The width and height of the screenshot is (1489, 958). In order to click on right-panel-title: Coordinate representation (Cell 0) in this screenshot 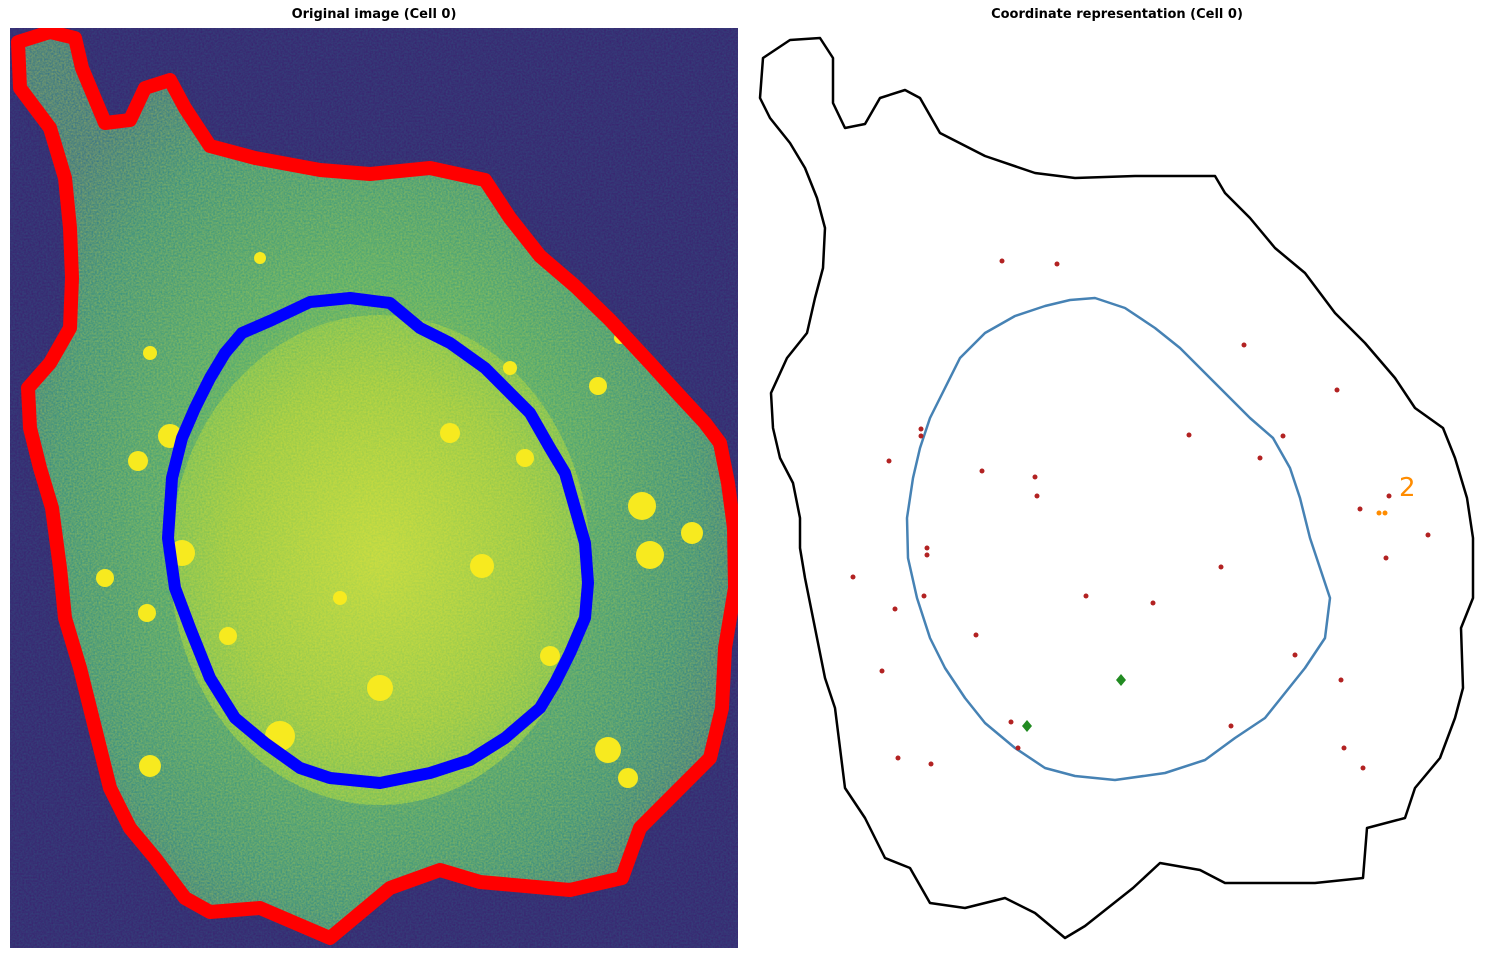, I will do `click(1117, 14)`.